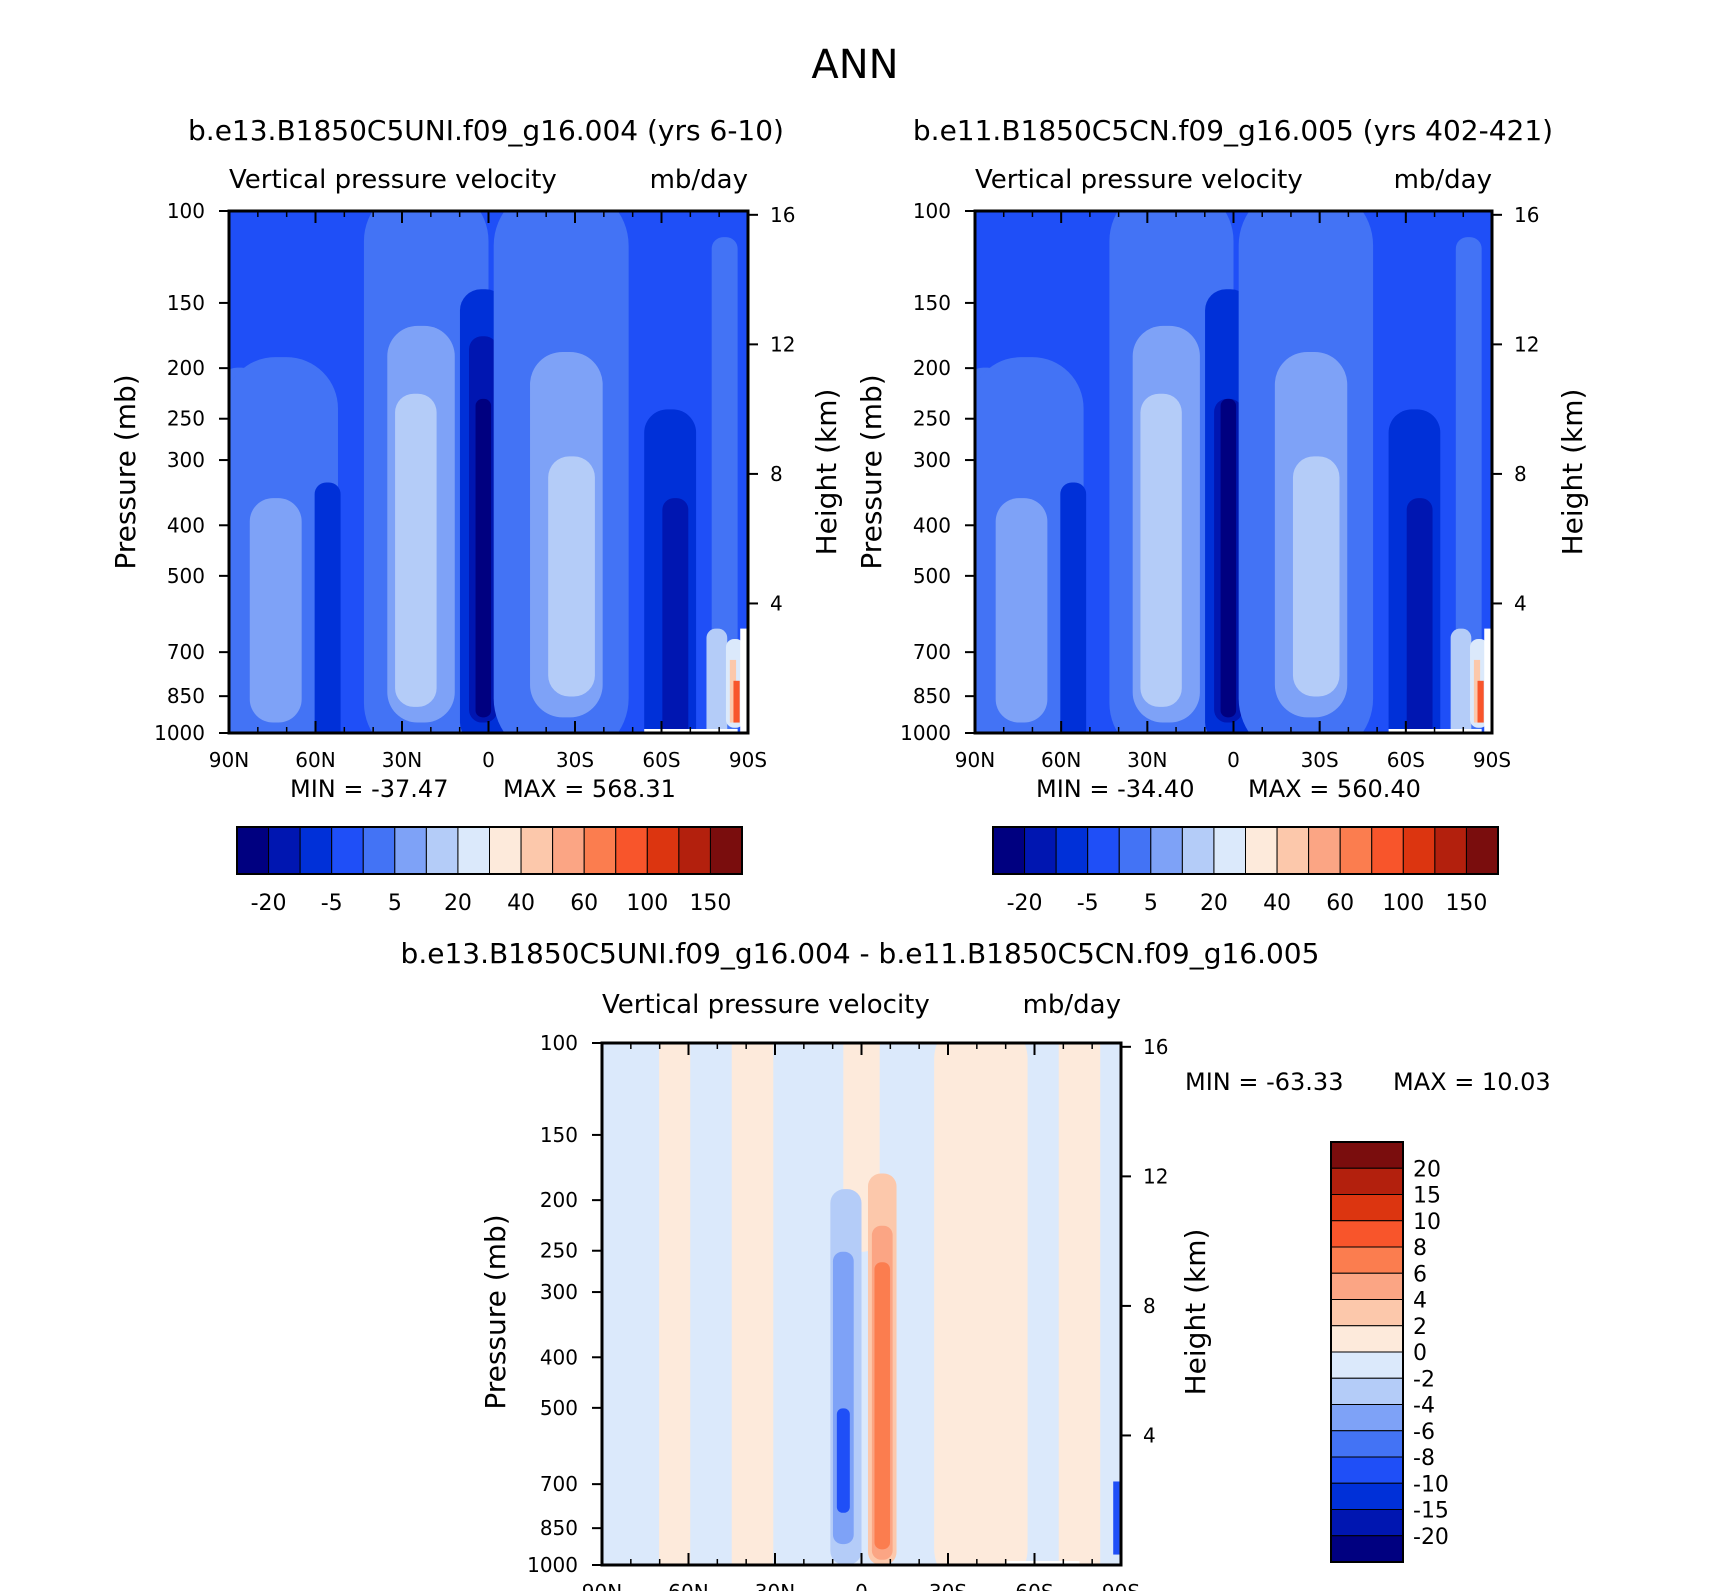 This screenshot has height=1591, width=1710. What do you see at coordinates (1431, 1484) in the screenshot?
I see `colorbar-label: -10` at bounding box center [1431, 1484].